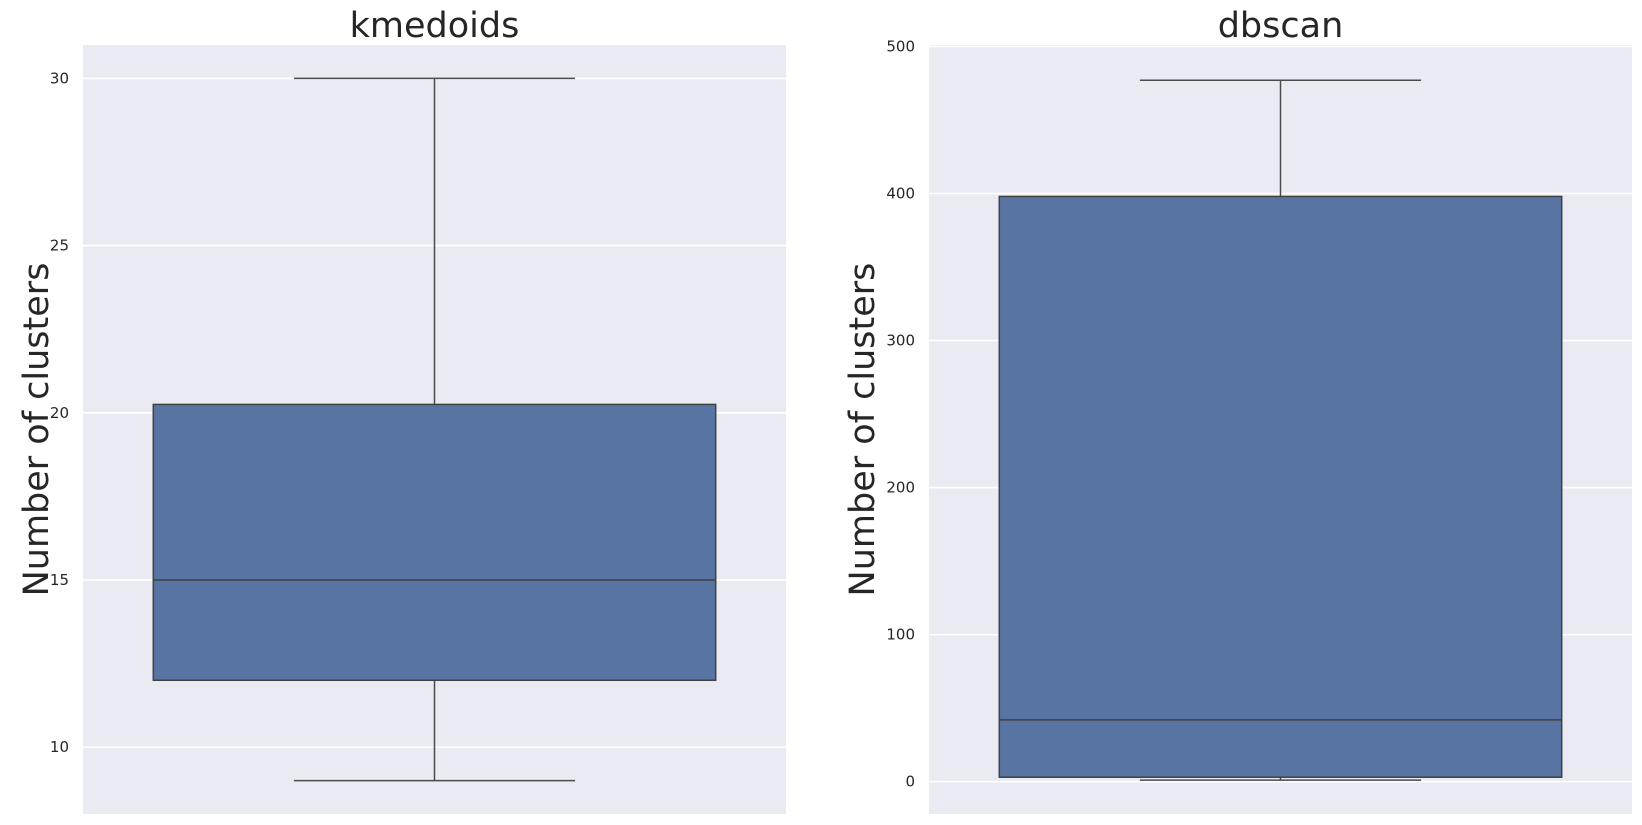 This screenshot has width=1642, height=825. I want to click on box-iqr, so click(434, 542).